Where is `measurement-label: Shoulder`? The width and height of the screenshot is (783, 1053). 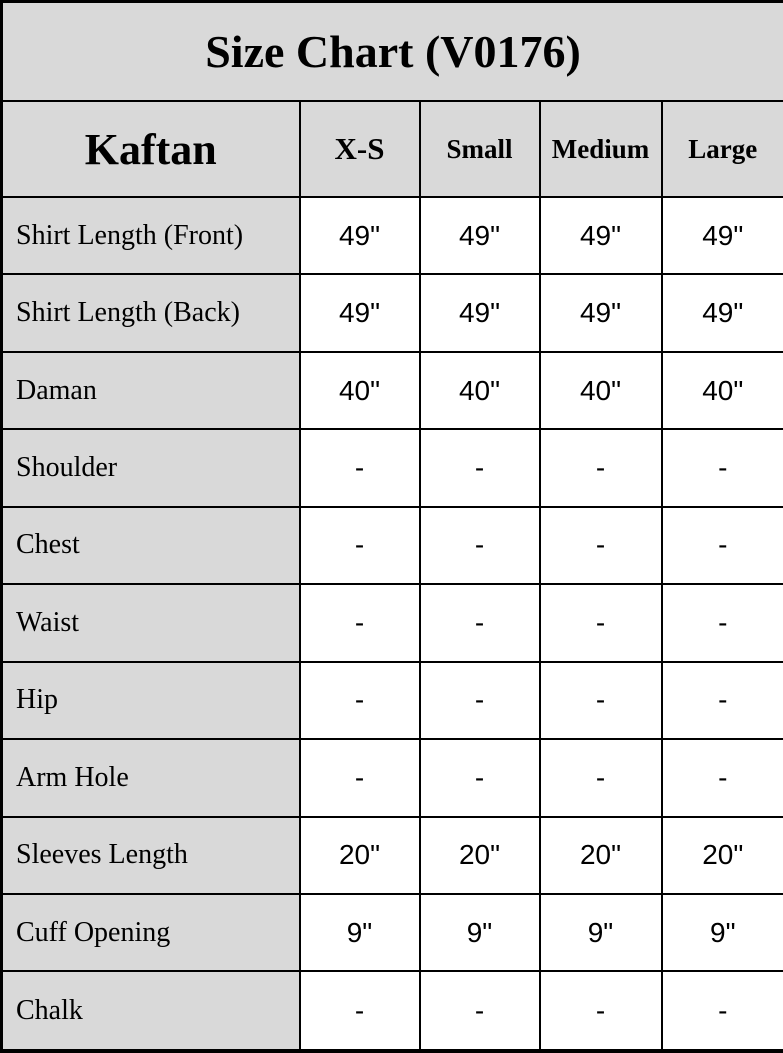 measurement-label: Shoulder is located at coordinates (150, 468).